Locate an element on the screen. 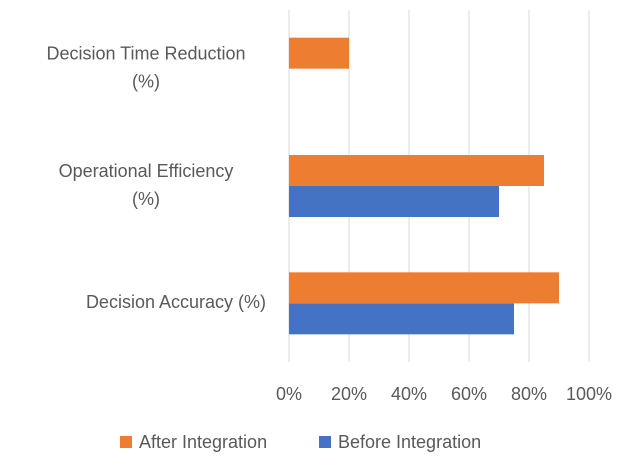 The image size is (628, 458). x-tick-label: 100% is located at coordinates (589, 394).